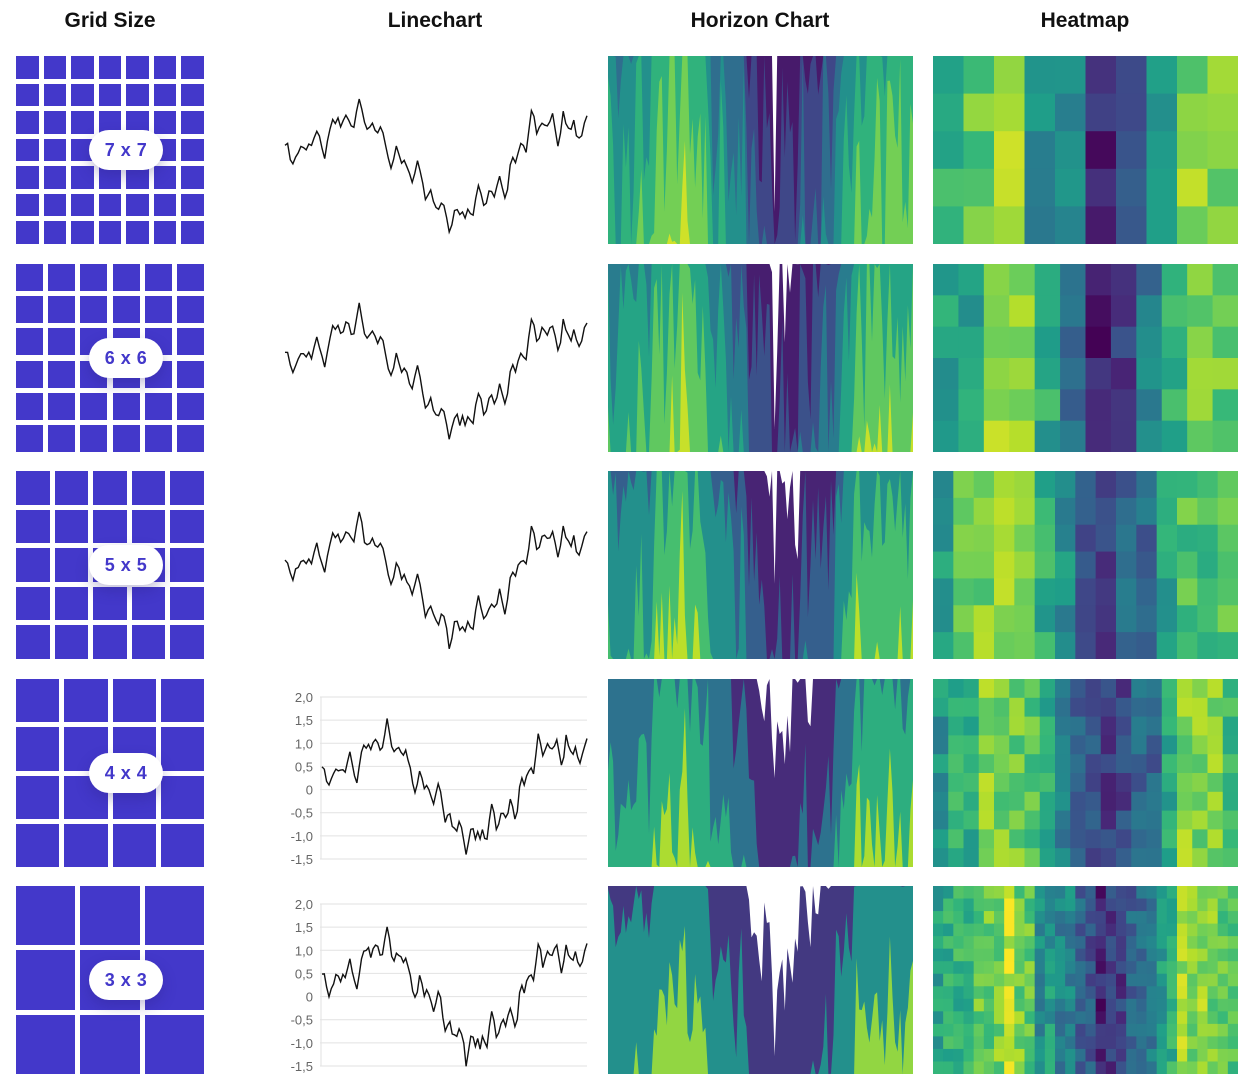 The width and height of the screenshot is (1250, 1085). Describe the element at coordinates (304, 697) in the screenshot. I see `y-tick-label: 2,0` at that location.